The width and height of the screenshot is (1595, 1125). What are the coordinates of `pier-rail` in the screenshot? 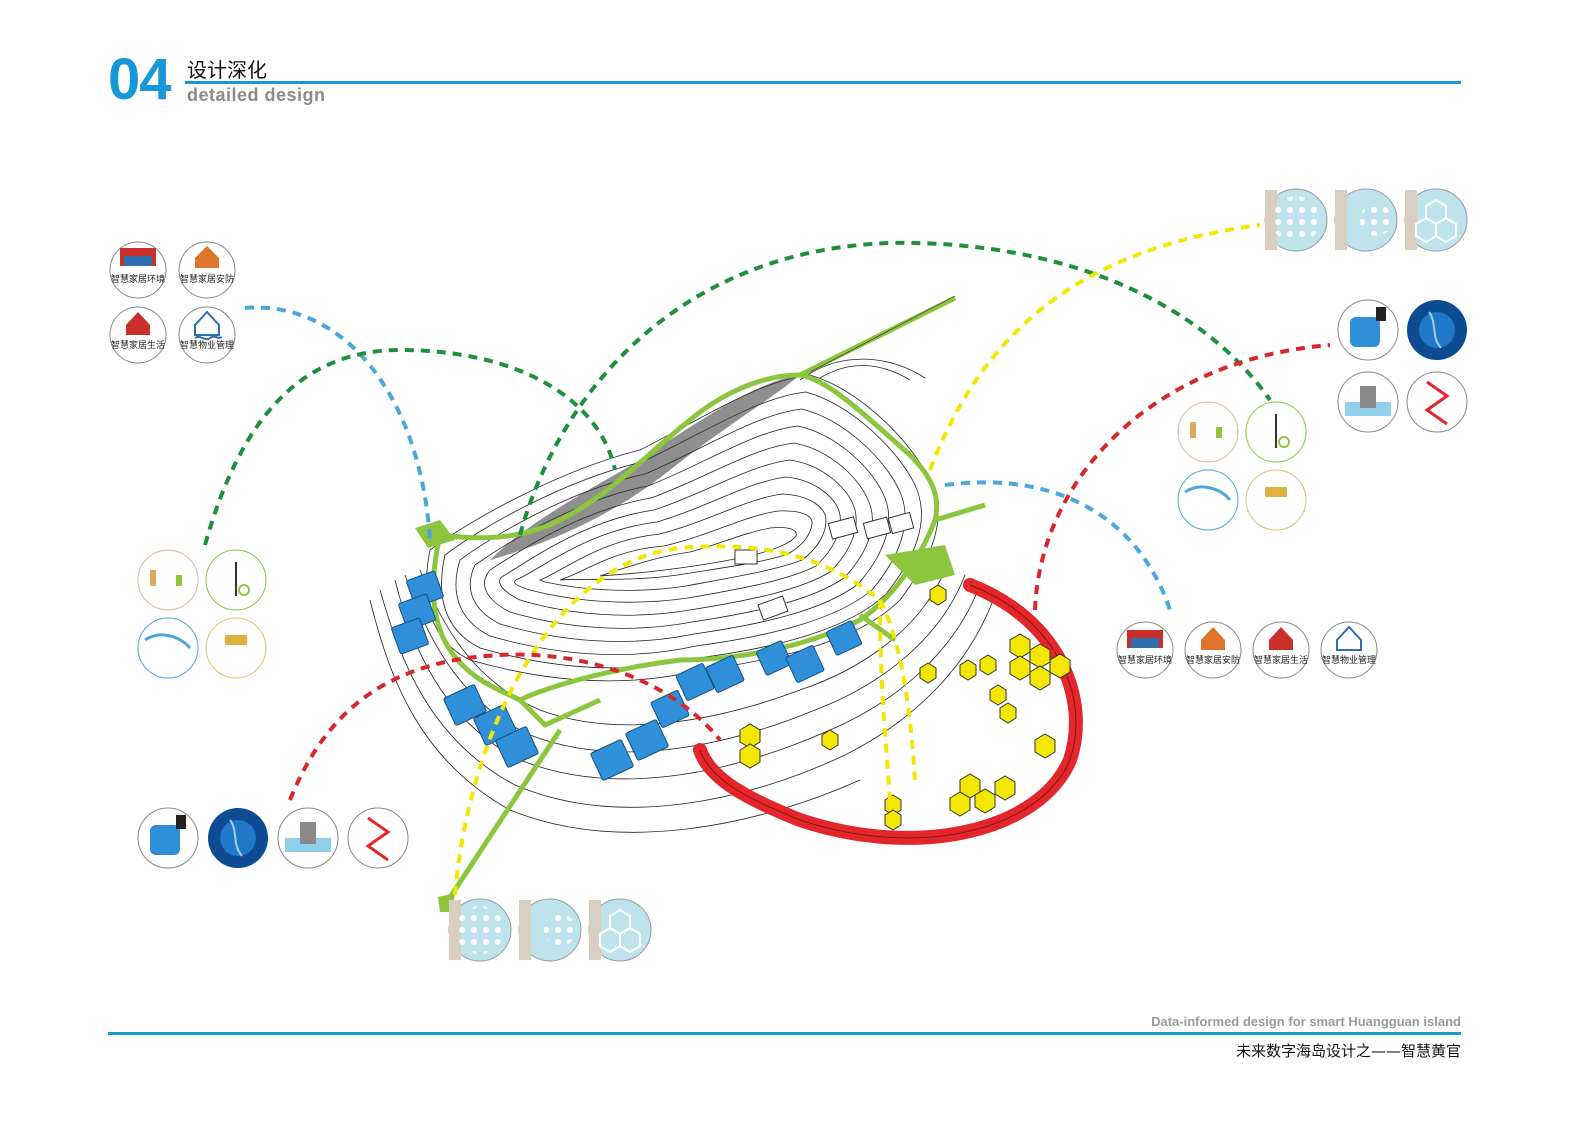 It's located at (882, 334).